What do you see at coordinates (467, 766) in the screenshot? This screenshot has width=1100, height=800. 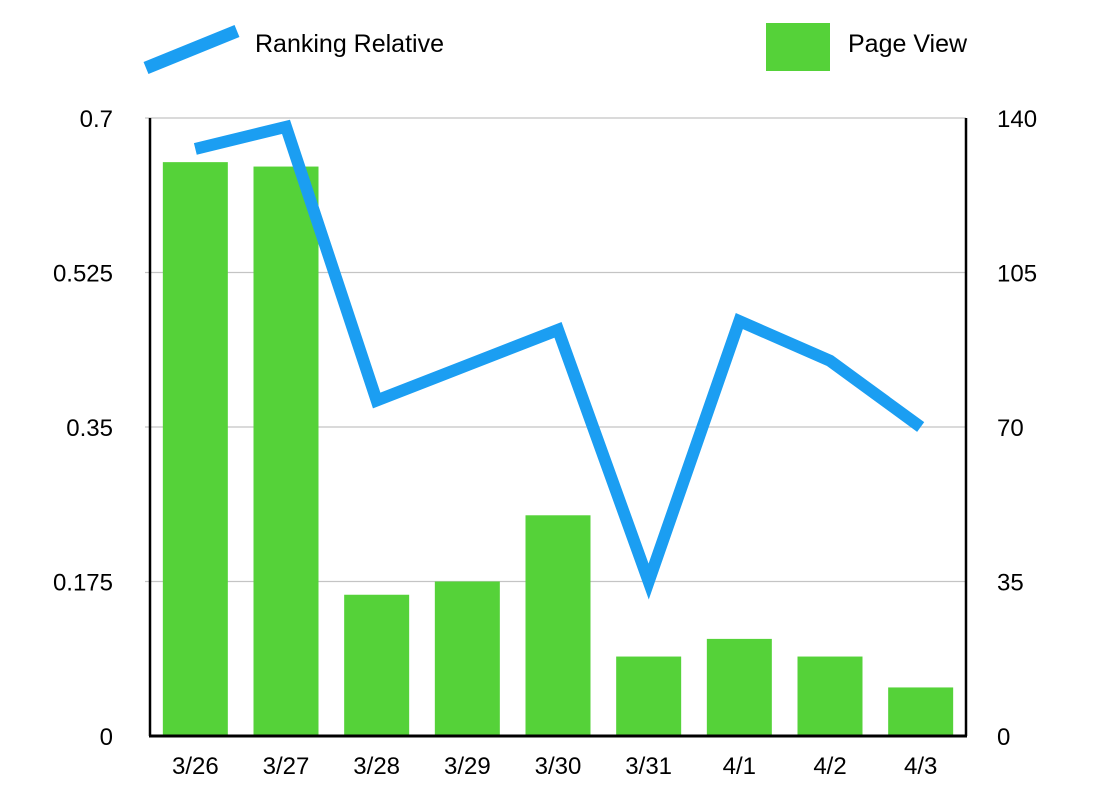 I see `x-axis-category-label: 3/29` at bounding box center [467, 766].